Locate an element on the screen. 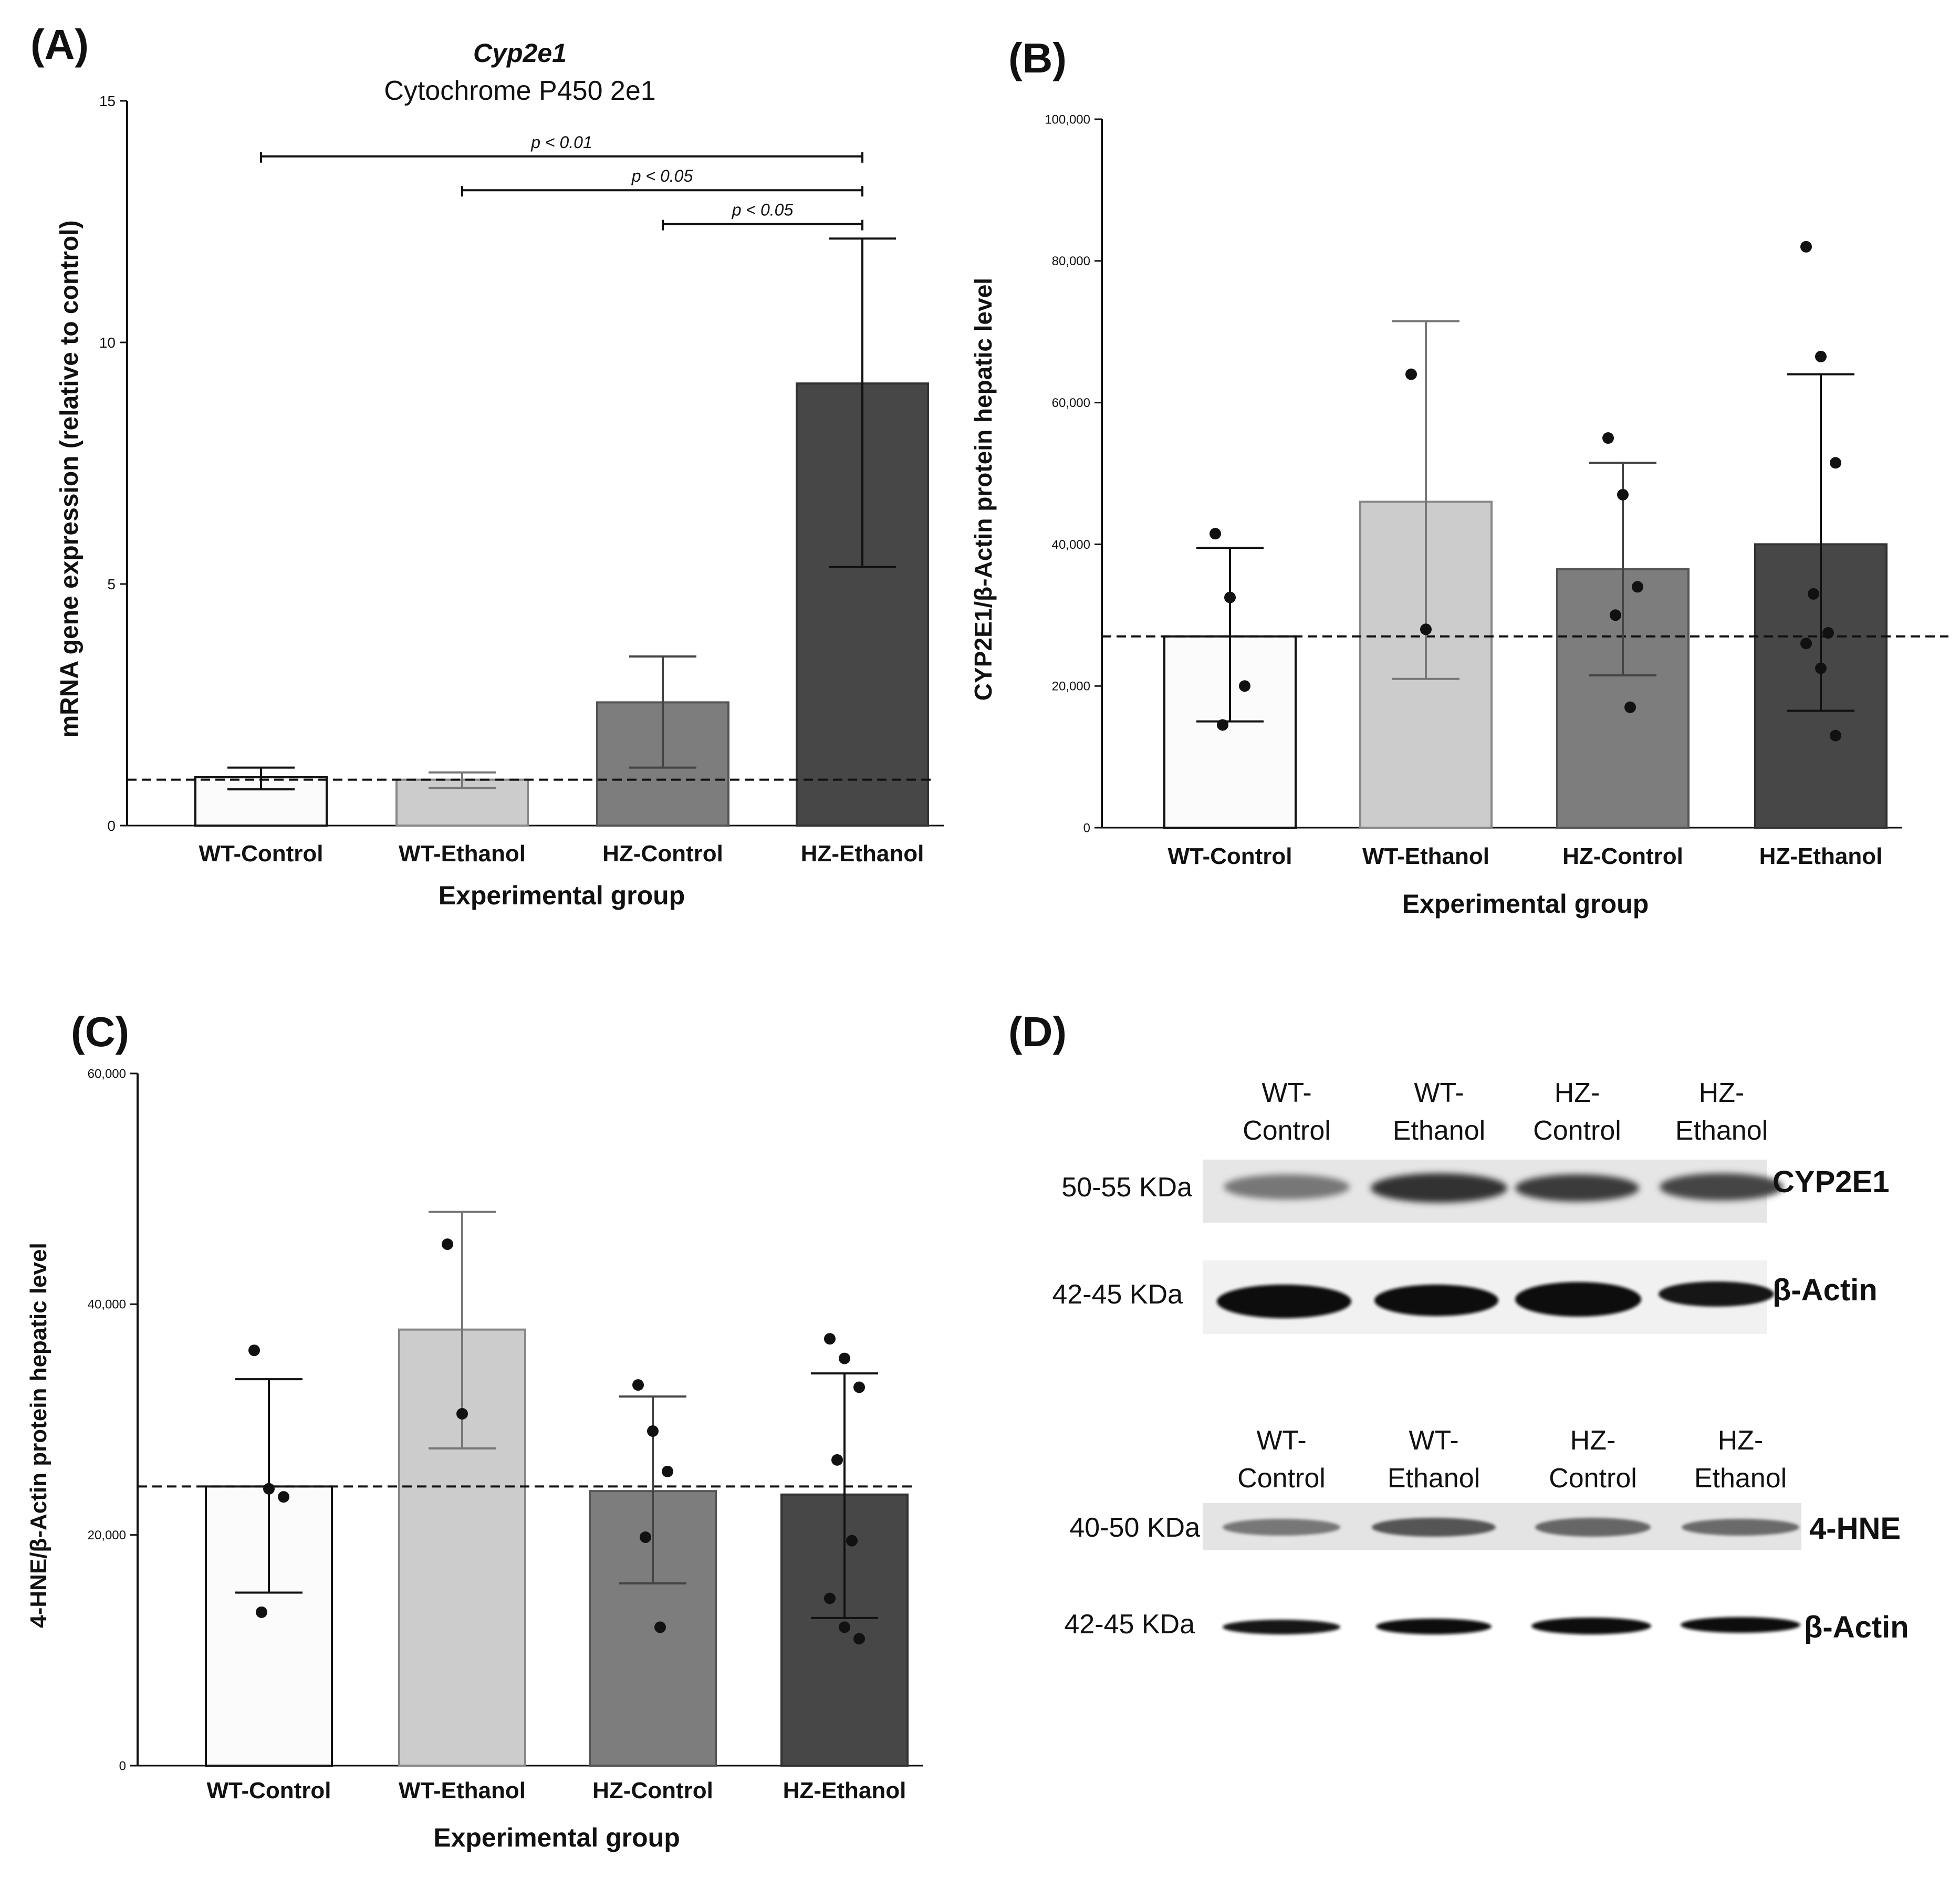 This screenshot has height=1877, width=1960. y-tick-label: 5 is located at coordinates (111, 584).